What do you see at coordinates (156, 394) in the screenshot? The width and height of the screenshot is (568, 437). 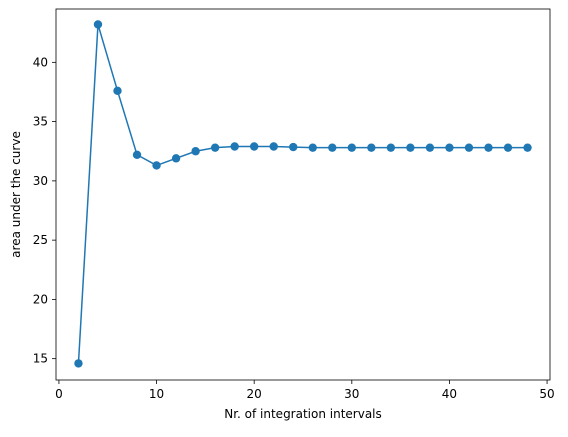 I see `x-tick-label: 10` at bounding box center [156, 394].